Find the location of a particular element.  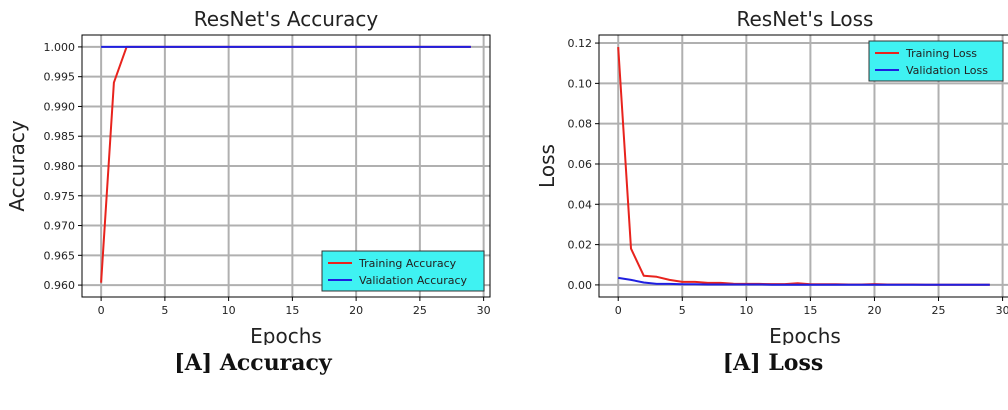

accuracy-y-tick-label: 0.980 is located at coordinates (60, 166).